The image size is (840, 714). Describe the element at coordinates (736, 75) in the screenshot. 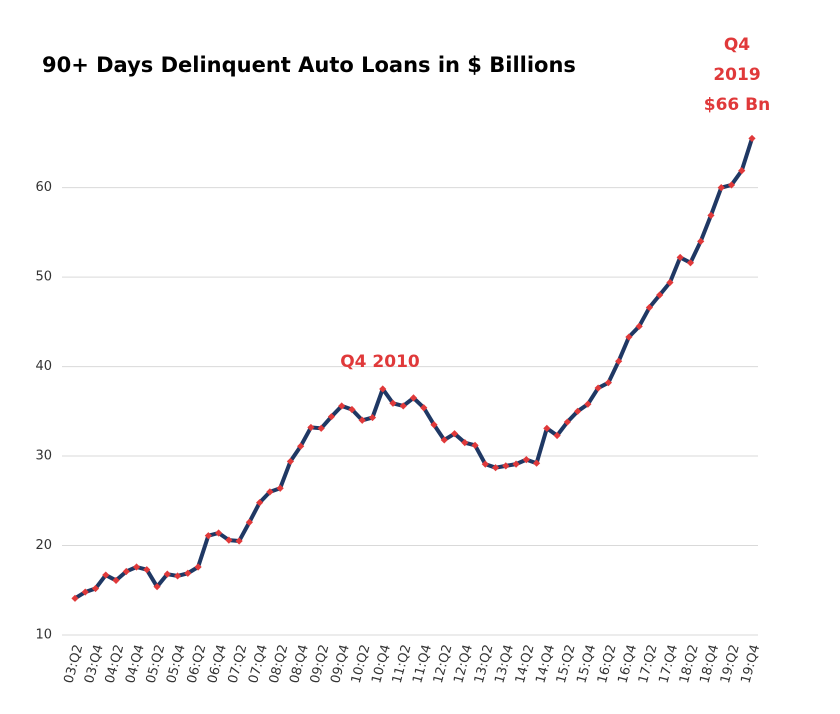

I see `annotation: 2019` at that location.